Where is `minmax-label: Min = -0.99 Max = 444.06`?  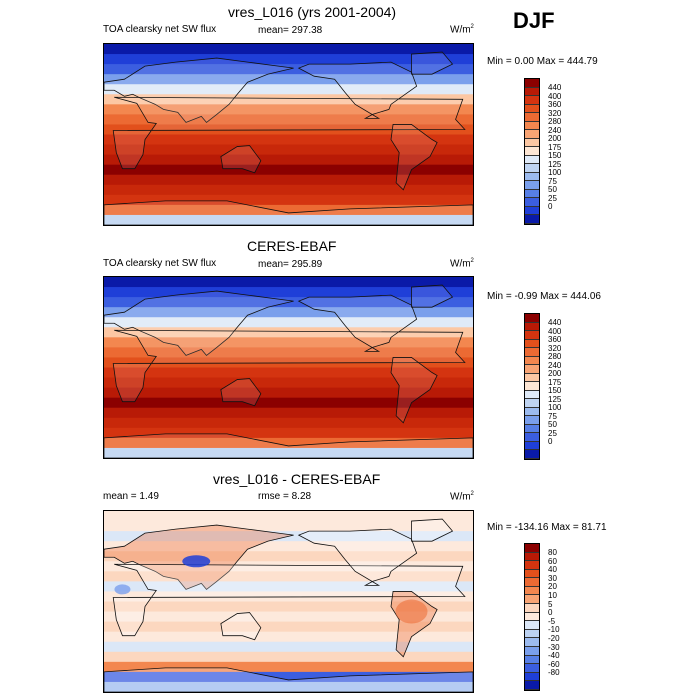 minmax-label: Min = -0.99 Max = 444.06 is located at coordinates (544, 296).